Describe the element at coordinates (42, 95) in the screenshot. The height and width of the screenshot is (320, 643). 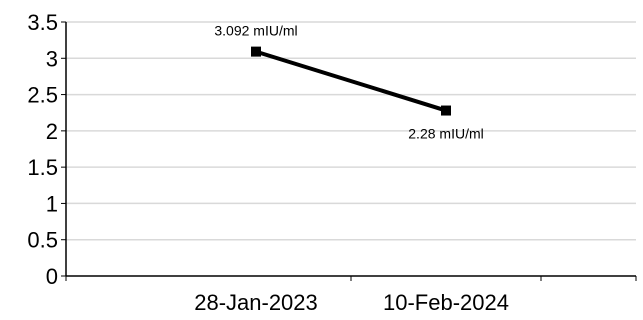
I see `y-tick-label: 2.5` at that location.